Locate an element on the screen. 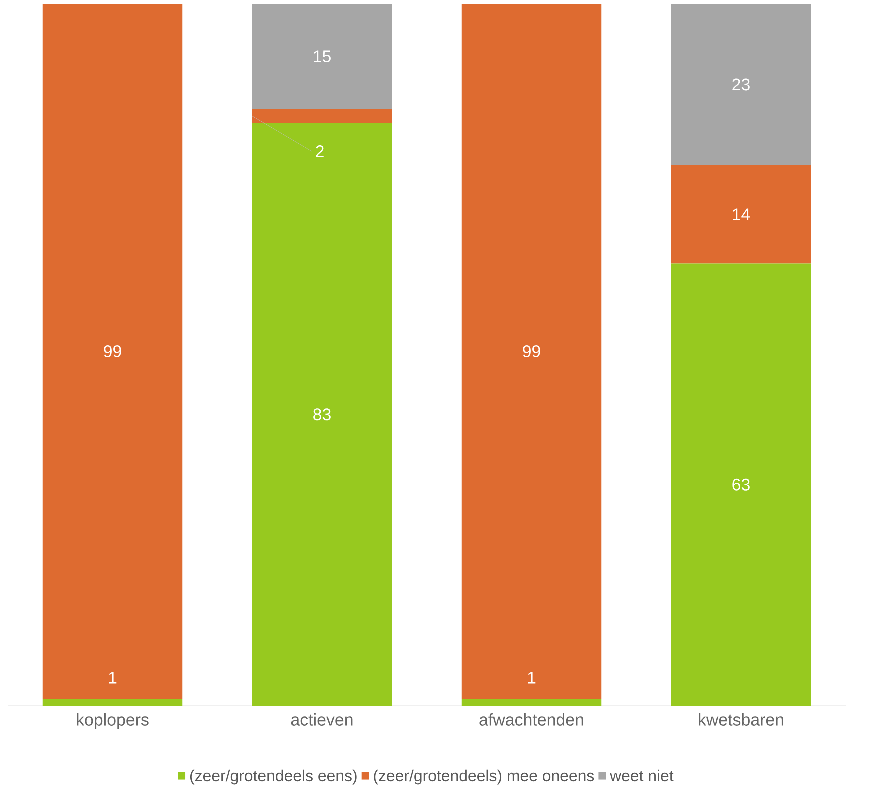 The width and height of the screenshot is (879, 799). x-tick-label: actieven is located at coordinates (322, 720).